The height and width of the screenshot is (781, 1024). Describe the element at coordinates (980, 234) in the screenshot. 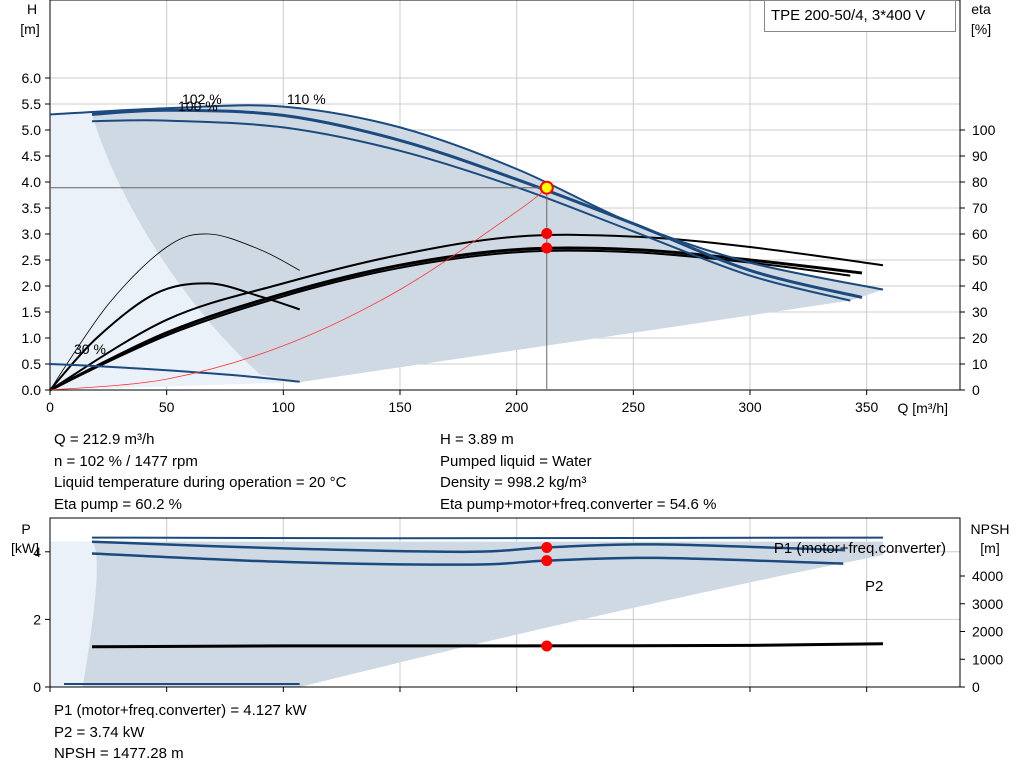

I see `y2-tick-label: 60` at that location.